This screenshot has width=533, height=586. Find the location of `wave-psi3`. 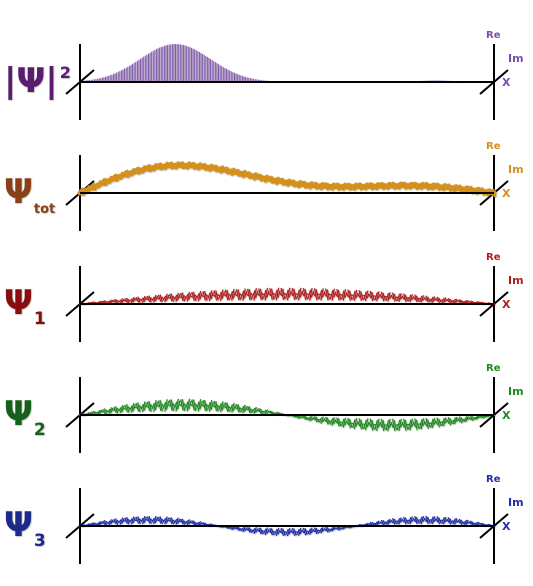

wave-psi3 is located at coordinates (287, 526).